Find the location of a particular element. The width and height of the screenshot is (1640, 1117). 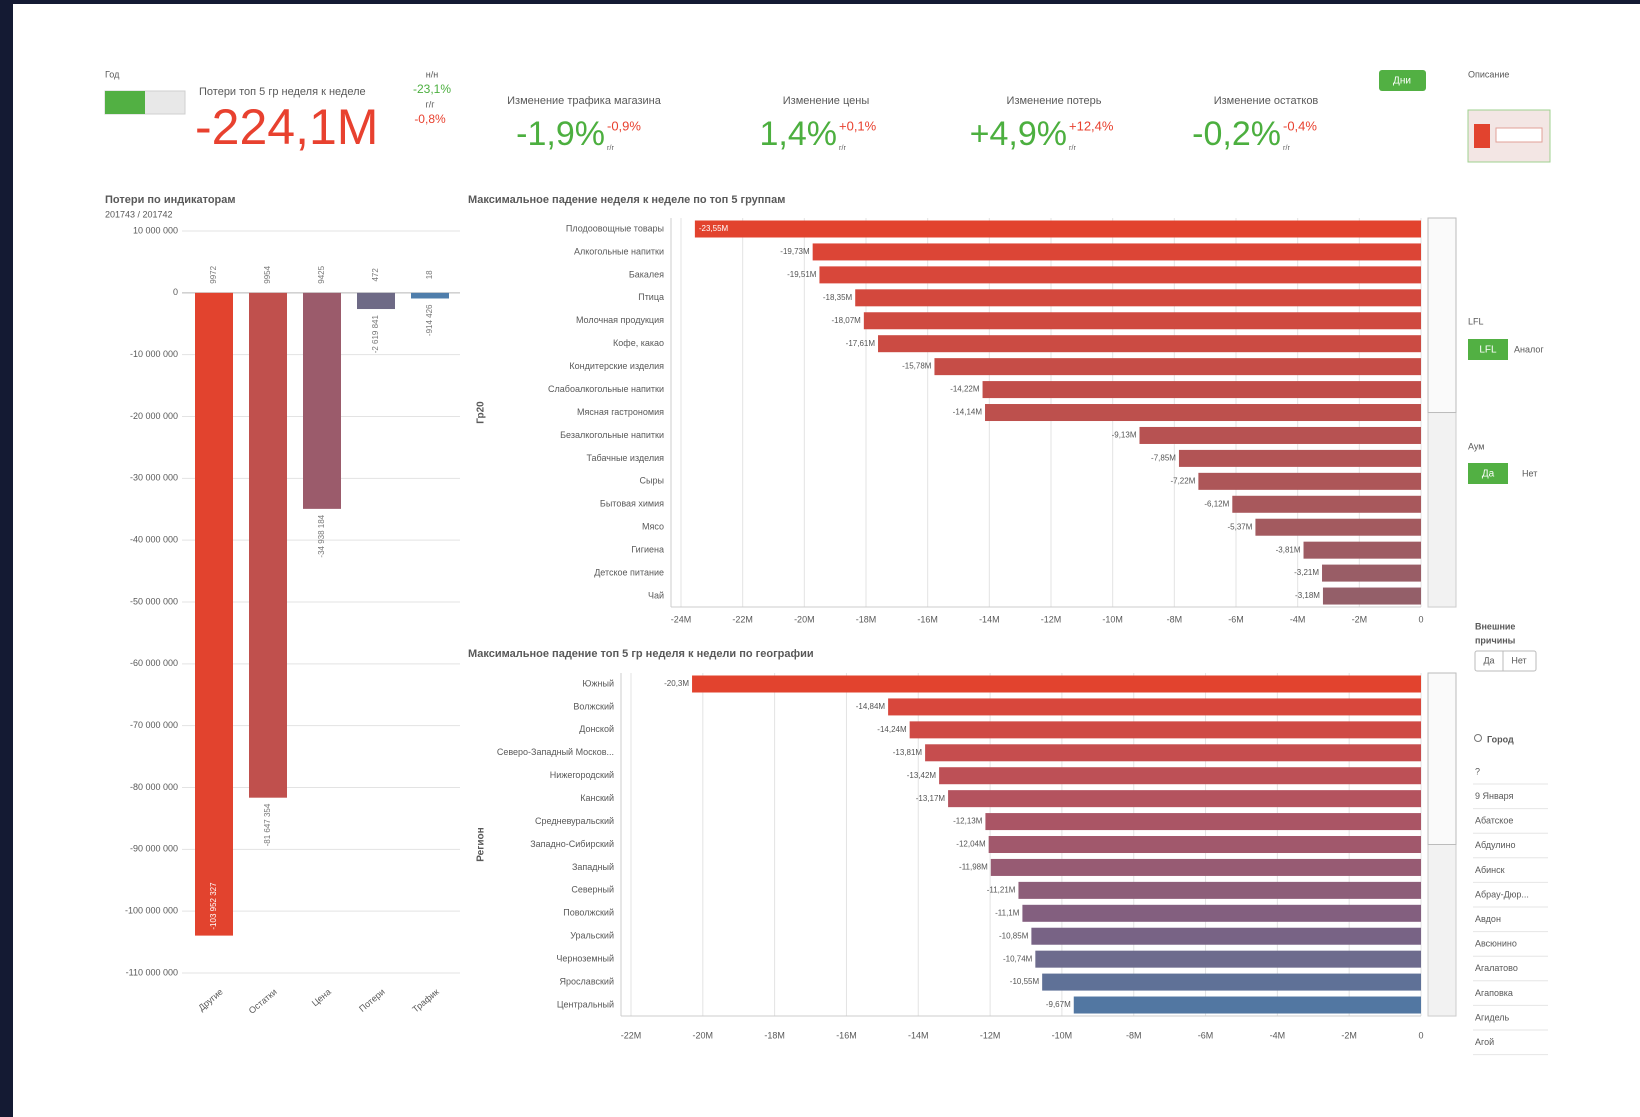

value-label: -11,1M is located at coordinates (1007, 912).